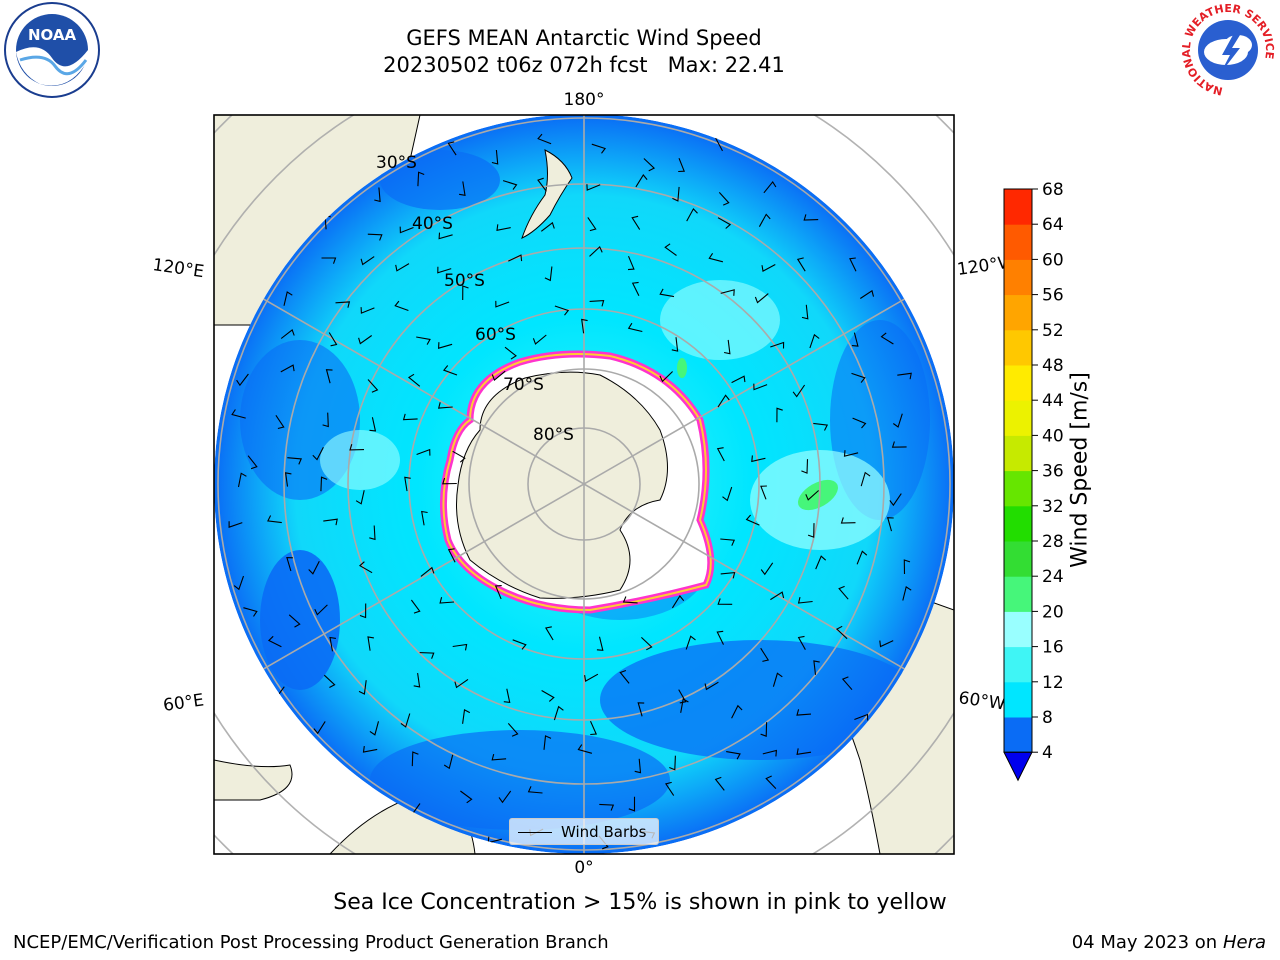 This screenshot has height=960, width=1280. What do you see at coordinates (584, 65) in the screenshot?
I see `map-subtitle: 20230502 t06z 072h fcst Max: 22.41` at bounding box center [584, 65].